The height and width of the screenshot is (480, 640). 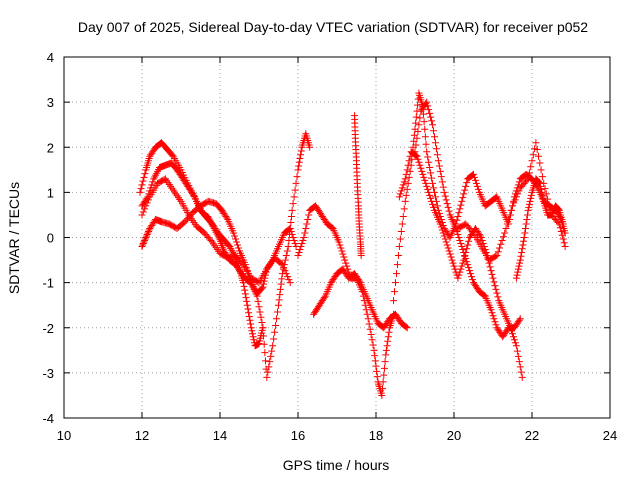 I want to click on x-tick-labels: 10 12 14 16 18 20 22 24, so click(x=337, y=435).